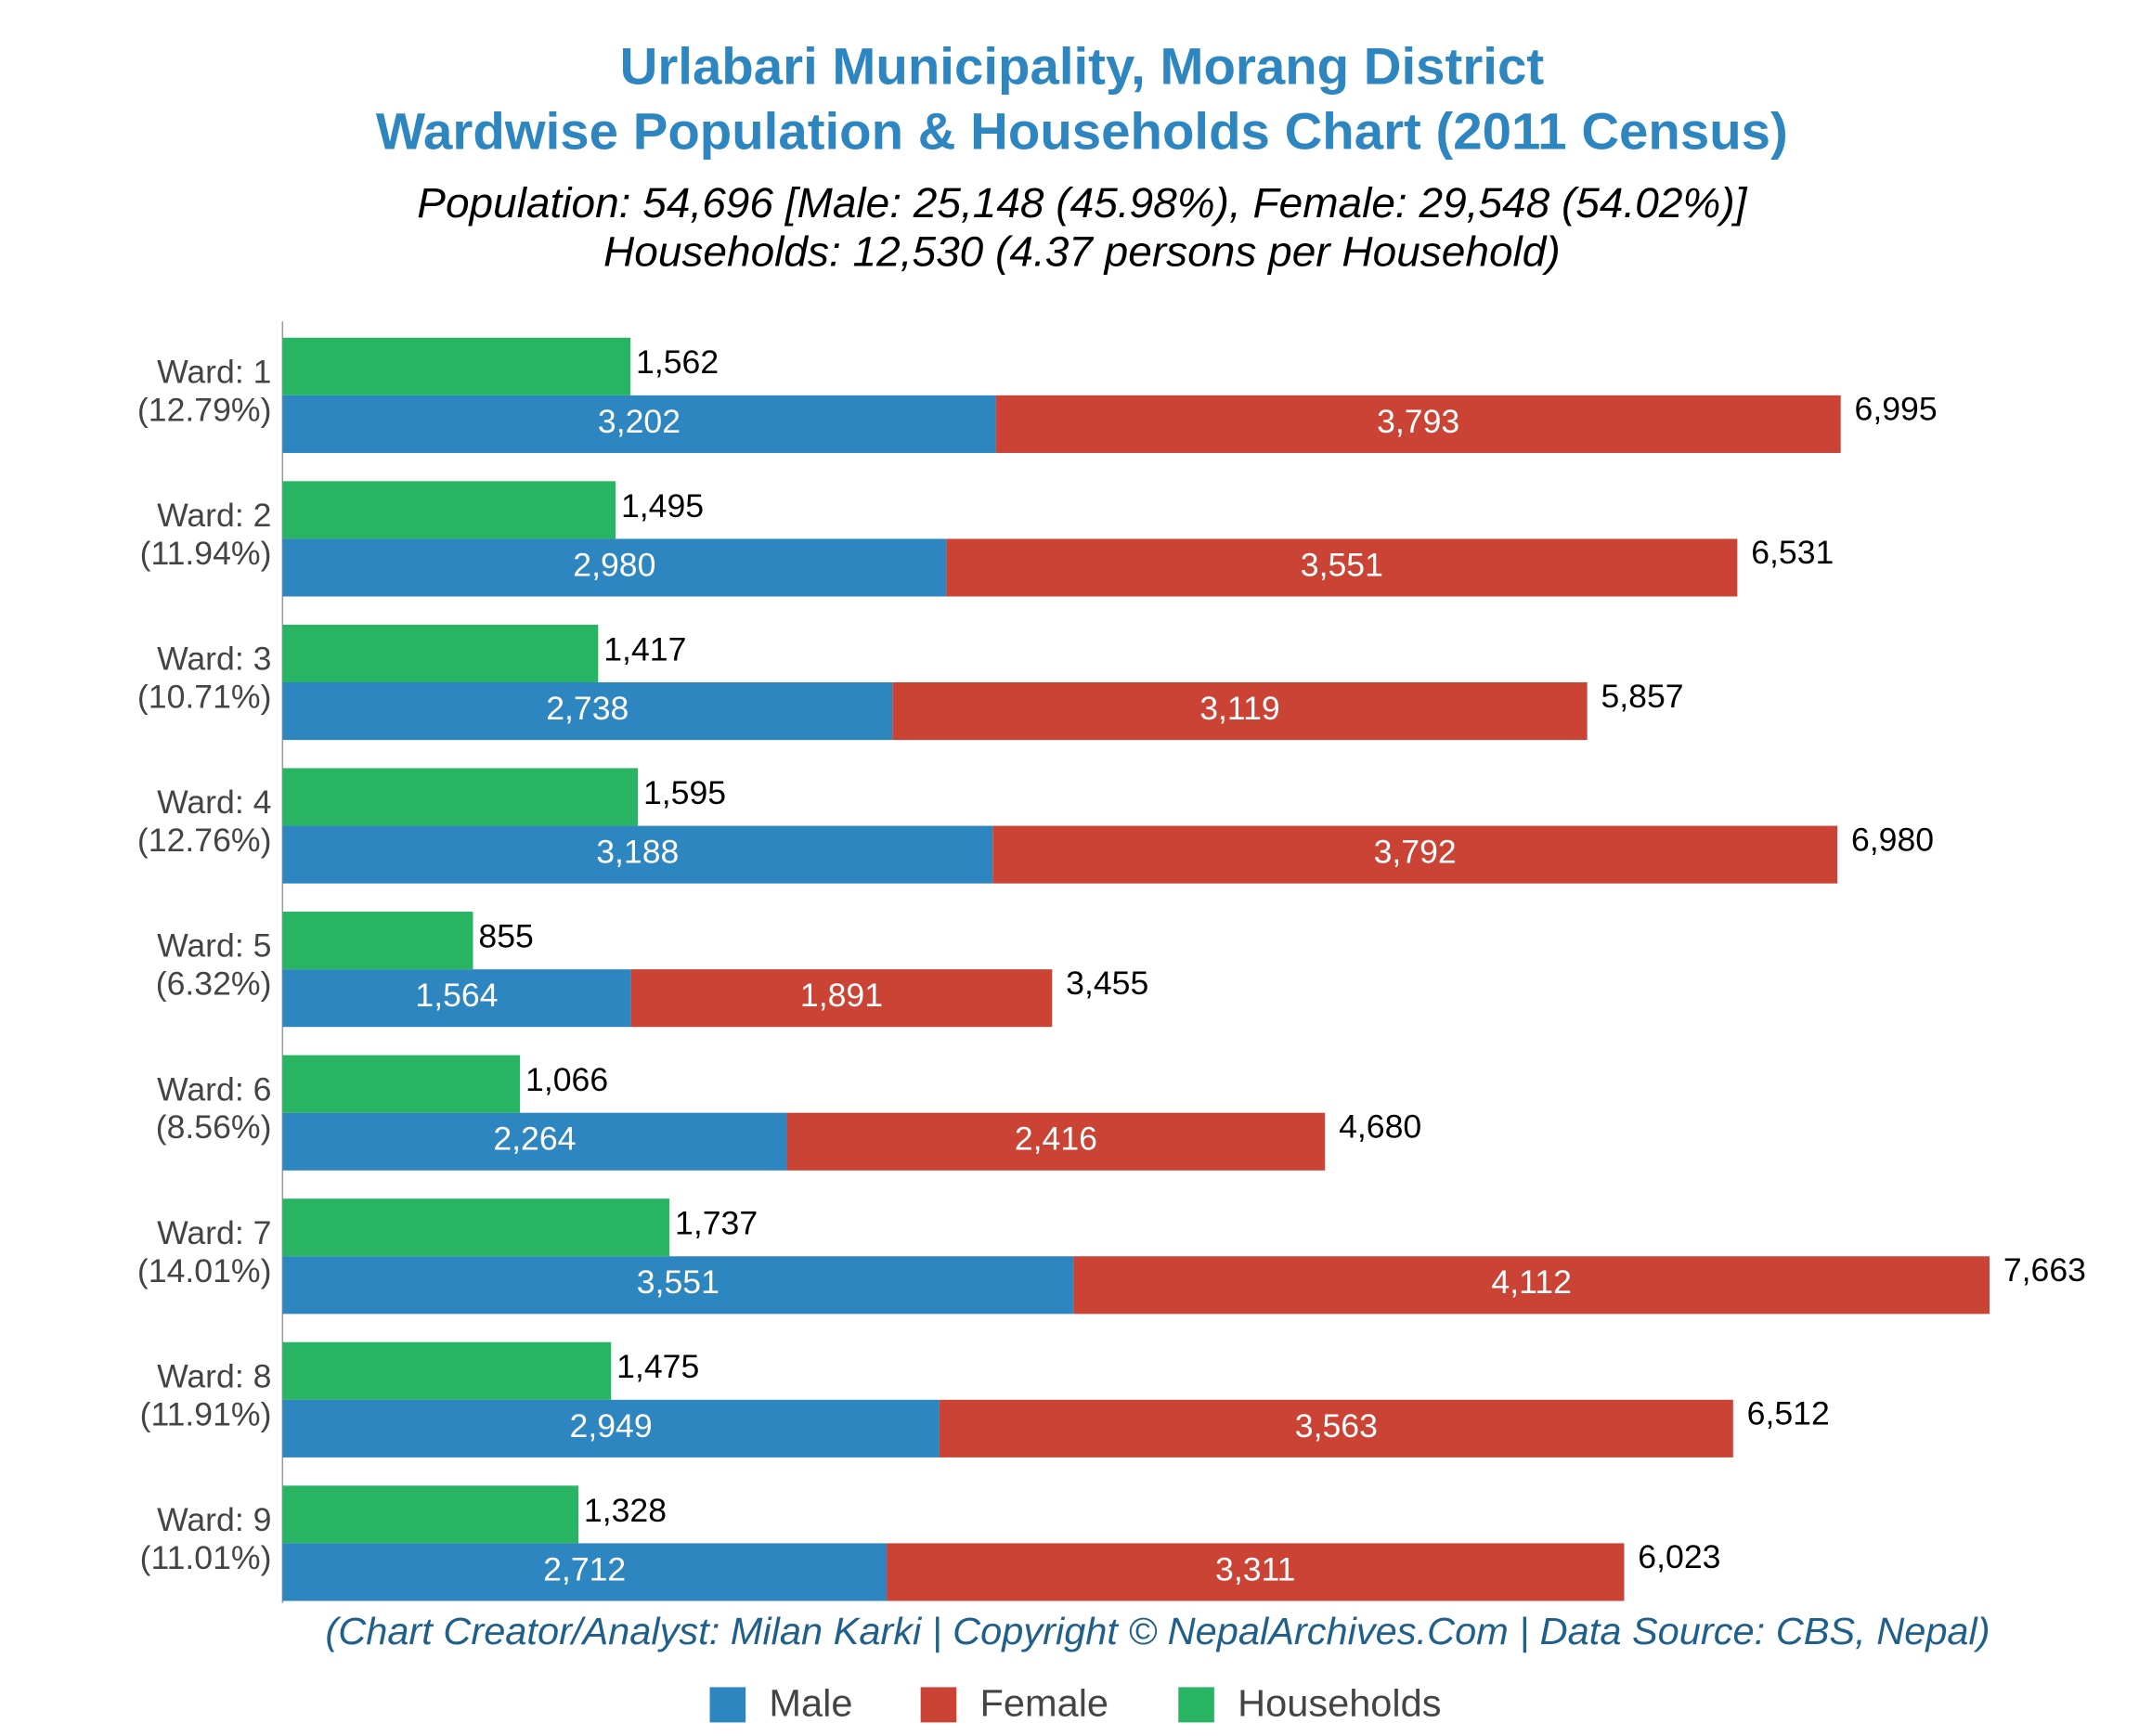 This screenshot has width=2139, height=1736. I want to click on total-label: 6,512, so click(1788, 1414).